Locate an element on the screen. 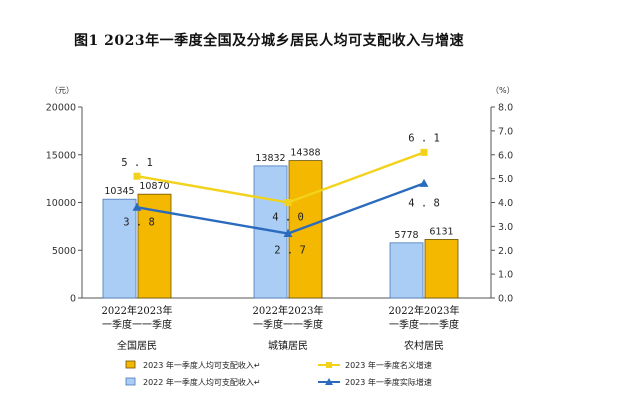 The width and height of the screenshot is (637, 419). category-label: 城镇居民 is located at coordinates (288, 345).